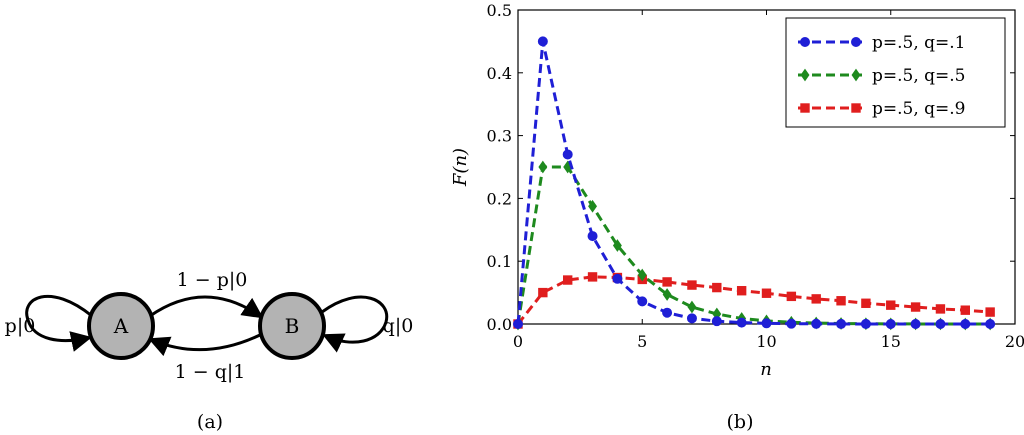 Image resolution: width=1024 pixels, height=435 pixels. I want to click on legend-label: p=.5, q=.1, so click(919, 43).